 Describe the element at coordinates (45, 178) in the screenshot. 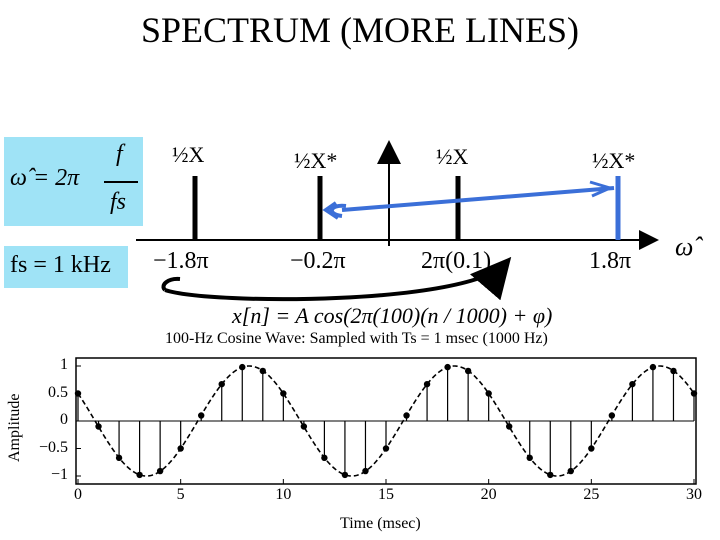

I see `omega-hat-lhs: ω̂ = 2π` at that location.